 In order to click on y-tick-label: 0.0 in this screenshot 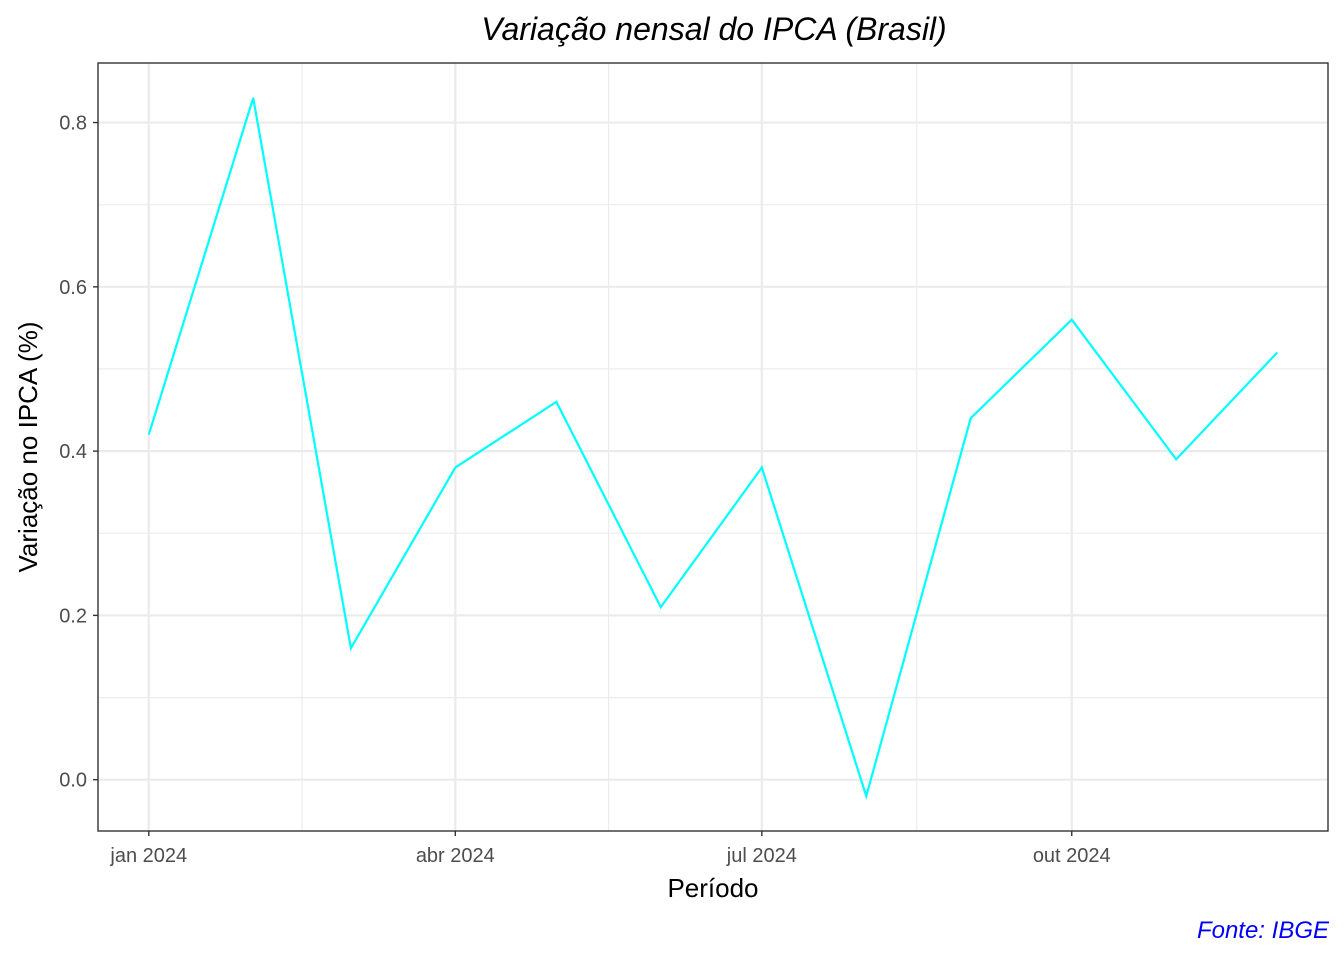, I will do `click(73, 781)`.